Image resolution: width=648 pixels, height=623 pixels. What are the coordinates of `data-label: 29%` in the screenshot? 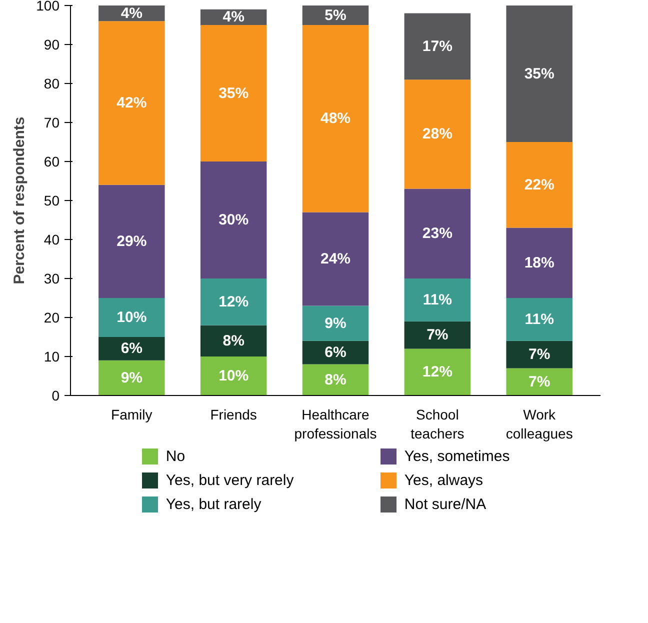 It's located at (131, 241).